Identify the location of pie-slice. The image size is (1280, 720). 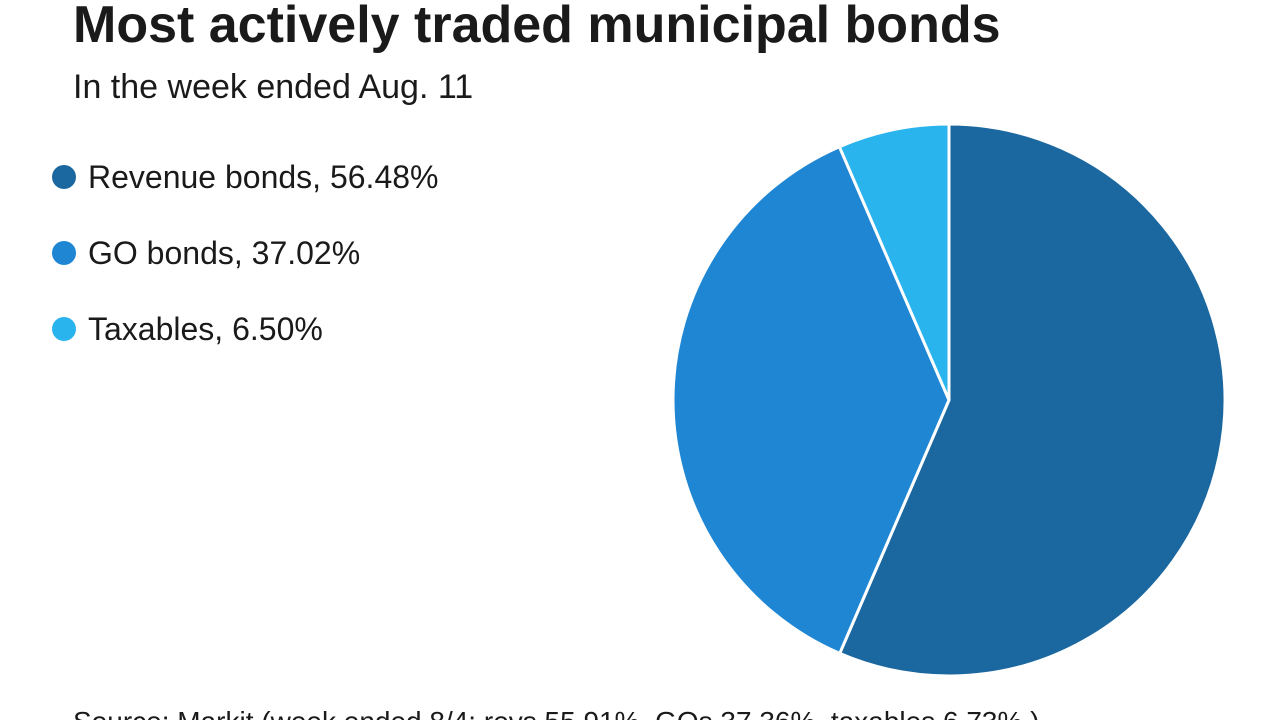
(894, 261).